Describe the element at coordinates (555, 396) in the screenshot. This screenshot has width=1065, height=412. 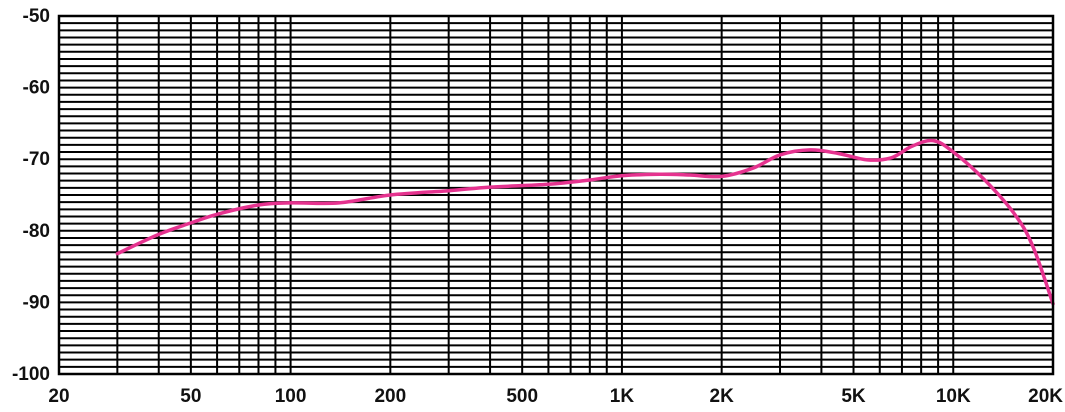
I see `x-axis-tick-labels: 20 50 100 200 500 1K 2K 5K 10K 20K` at that location.